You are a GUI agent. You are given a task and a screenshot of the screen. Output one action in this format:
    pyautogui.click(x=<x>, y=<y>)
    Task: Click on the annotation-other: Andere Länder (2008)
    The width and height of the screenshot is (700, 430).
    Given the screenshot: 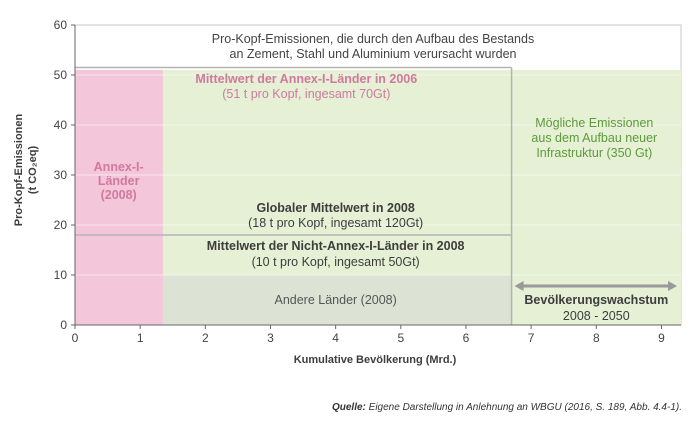 What is the action you would take?
    pyautogui.click(x=335, y=300)
    